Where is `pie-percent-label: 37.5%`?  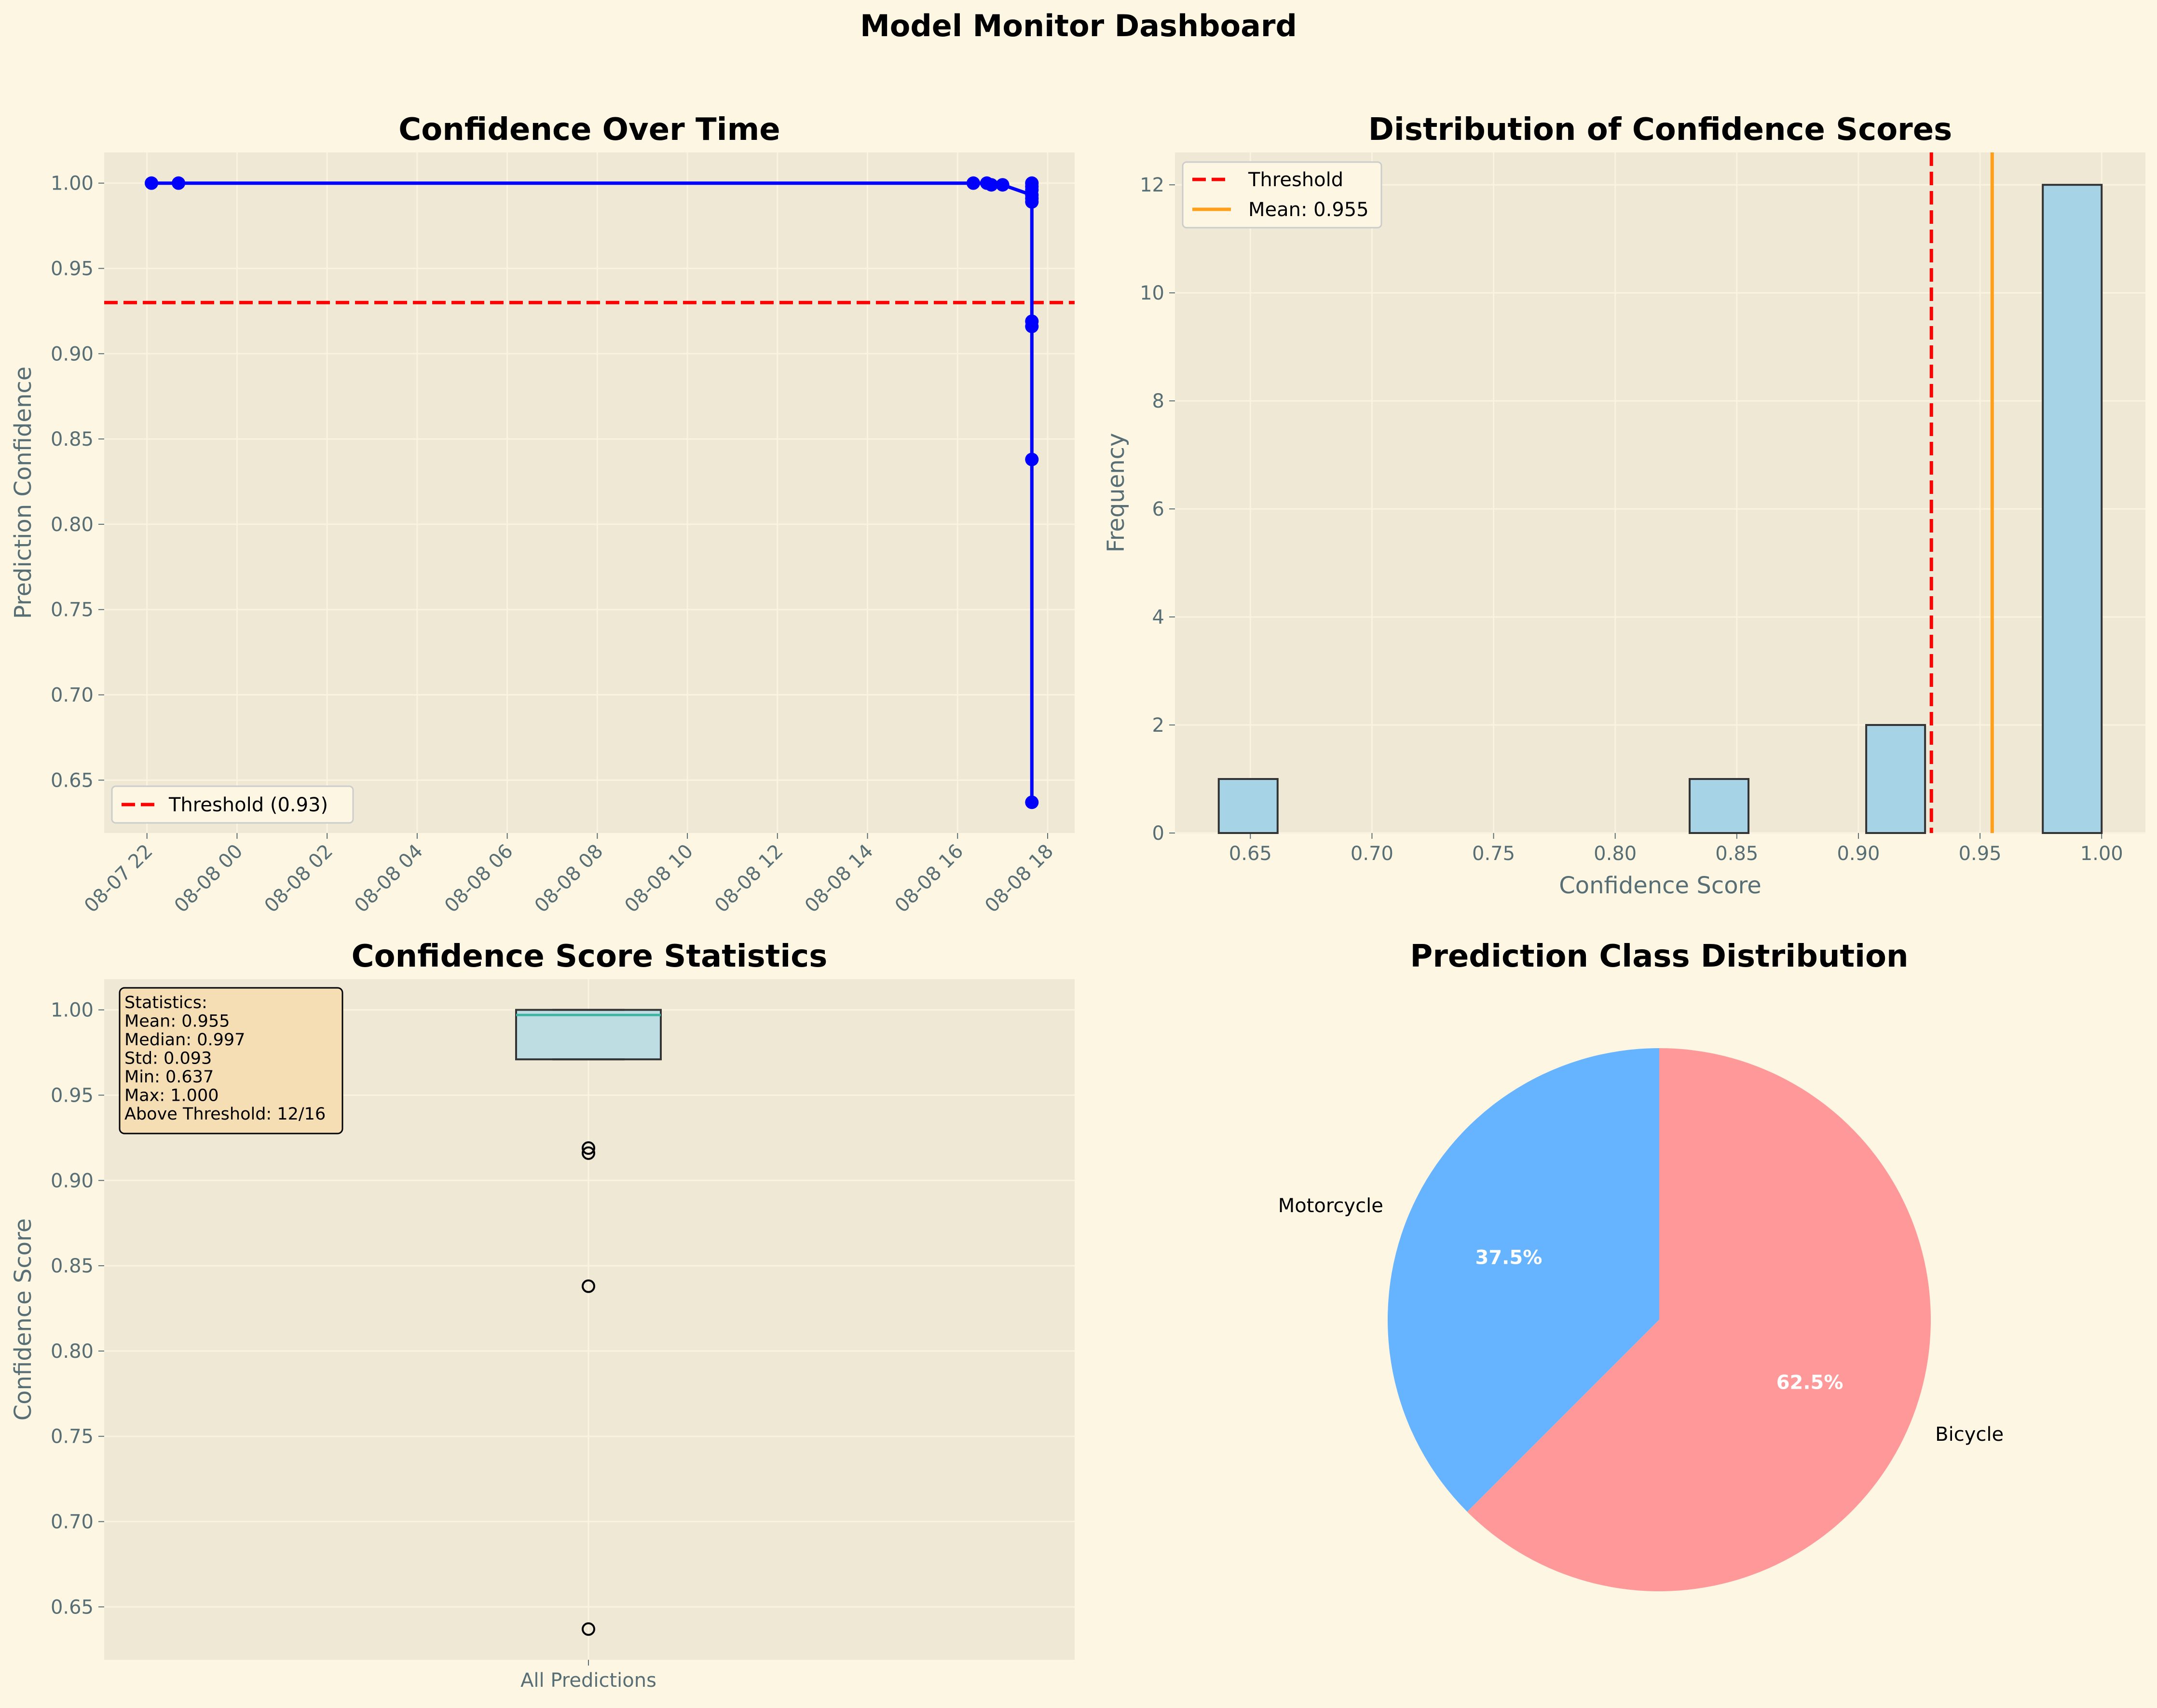 pie-percent-label: 37.5% is located at coordinates (1509, 1258).